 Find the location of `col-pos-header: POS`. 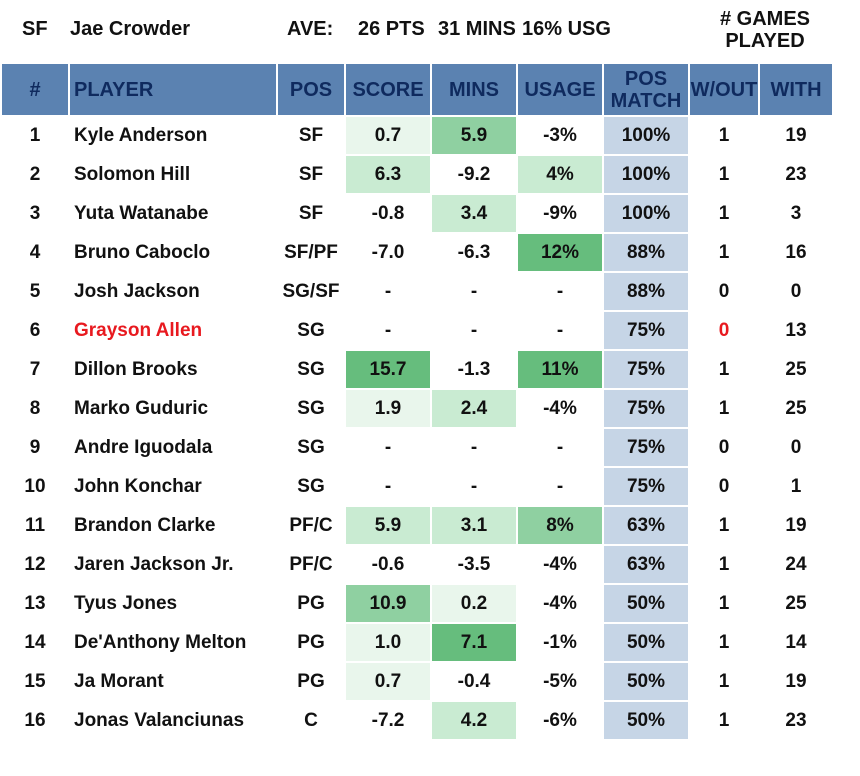

col-pos-header: POS is located at coordinates (311, 89).